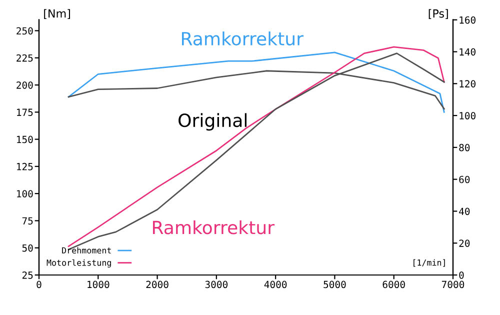 Image resolution: width=500 pixels, height=315 pixels. I want to click on y2-tick-label: 160, so click(468, 20).